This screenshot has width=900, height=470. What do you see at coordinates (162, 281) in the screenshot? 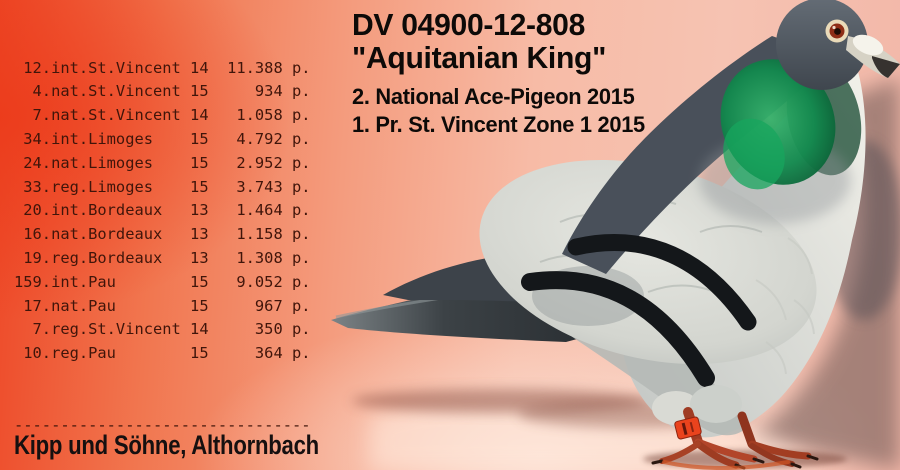
I see `result-row: 159.int.Pau 15 9.052 p.` at bounding box center [162, 281].